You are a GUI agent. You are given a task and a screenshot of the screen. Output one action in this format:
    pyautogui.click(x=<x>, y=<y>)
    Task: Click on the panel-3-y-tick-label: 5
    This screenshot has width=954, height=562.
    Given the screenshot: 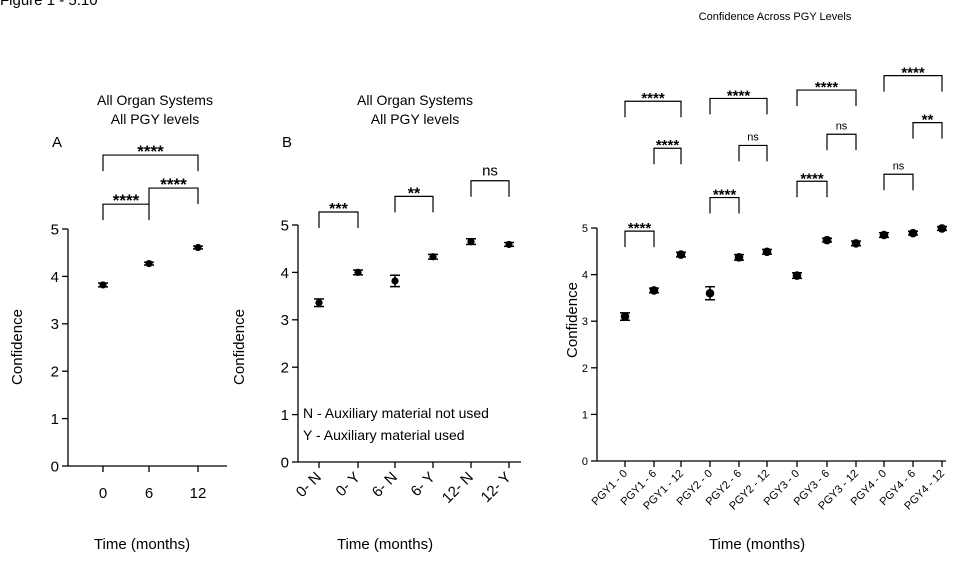 What is the action you would take?
    pyautogui.click(x=585, y=229)
    